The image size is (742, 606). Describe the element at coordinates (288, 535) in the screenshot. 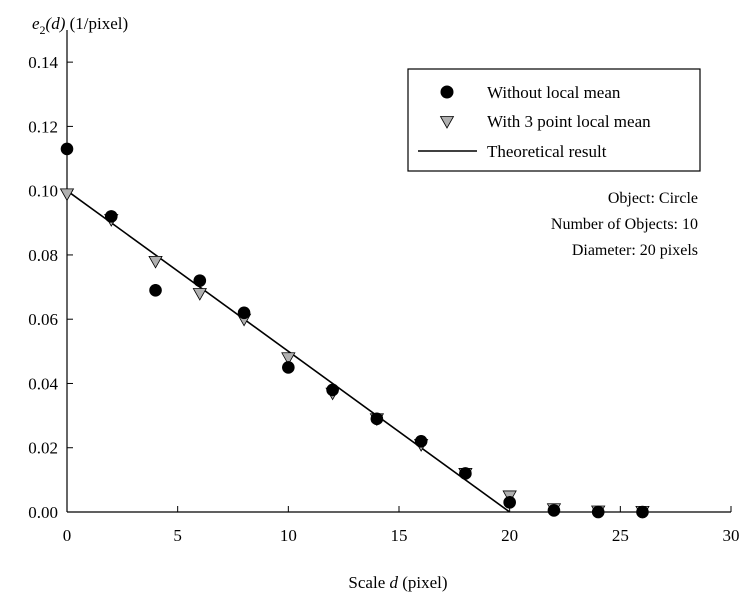

I see `x-tick-label: 10` at that location.